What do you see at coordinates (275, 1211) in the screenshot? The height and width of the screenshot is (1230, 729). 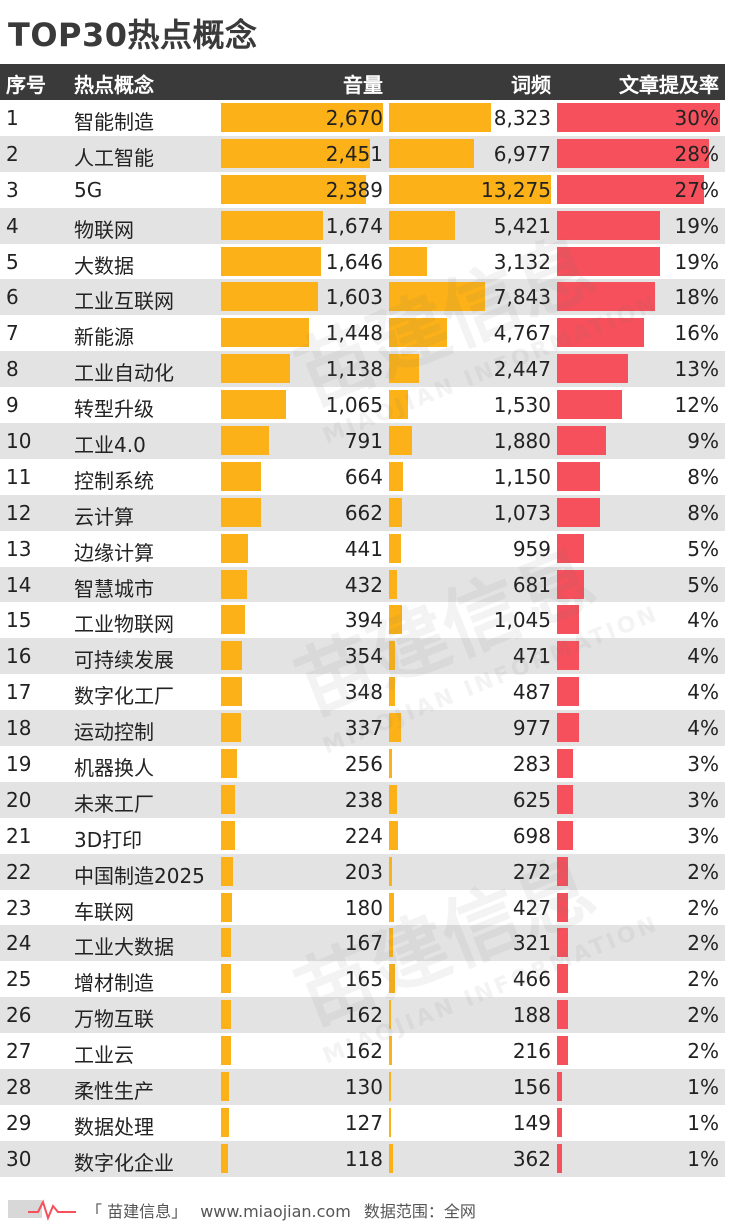 I see `footer-site: www.miaojian.com` at bounding box center [275, 1211].